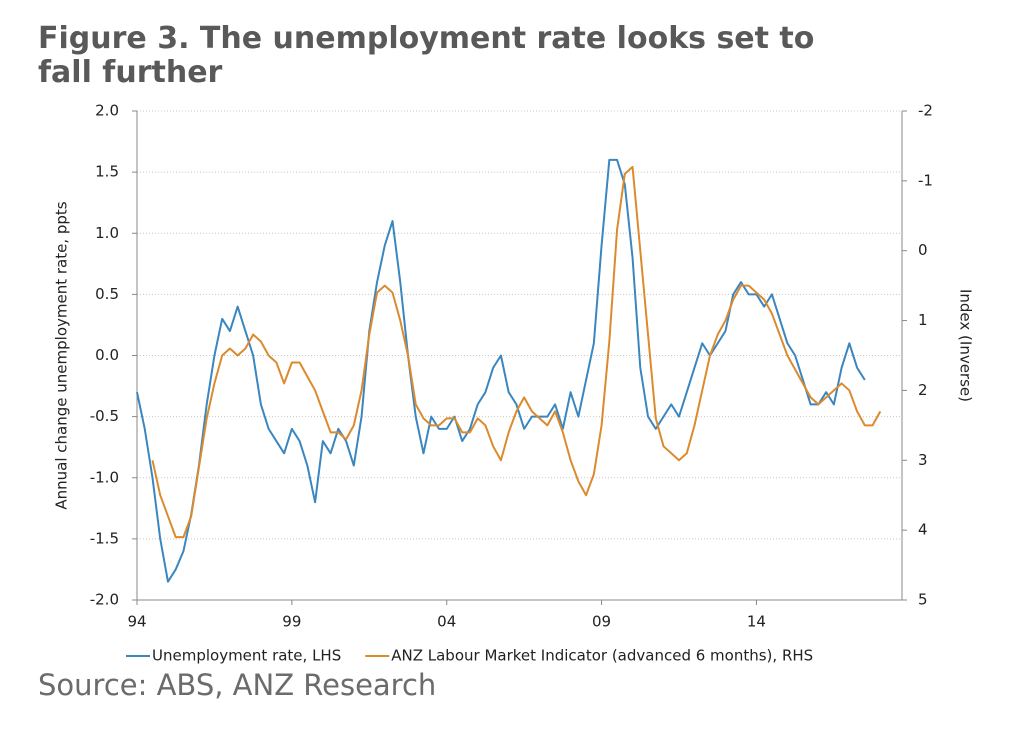  I want to click on y2-tick-label: 5, so click(923, 600).